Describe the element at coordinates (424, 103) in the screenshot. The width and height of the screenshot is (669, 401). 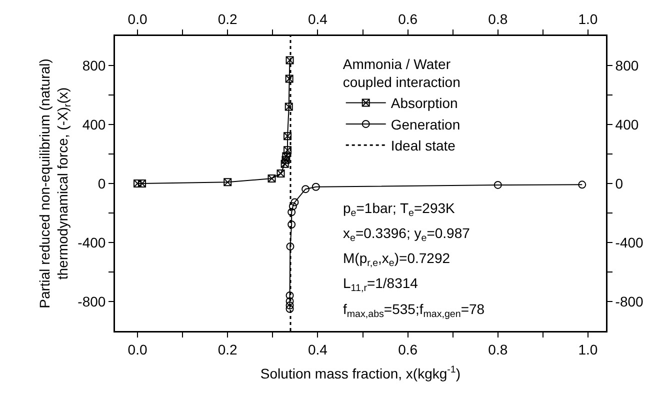
I see `legend-label: Absorption` at that location.